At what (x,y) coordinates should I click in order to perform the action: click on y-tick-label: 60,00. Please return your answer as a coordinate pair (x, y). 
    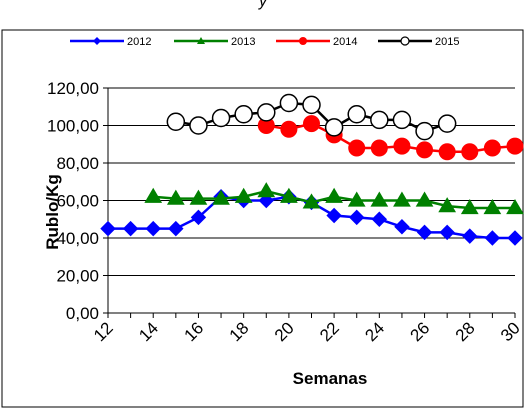
    Looking at the image, I should click on (77, 201).